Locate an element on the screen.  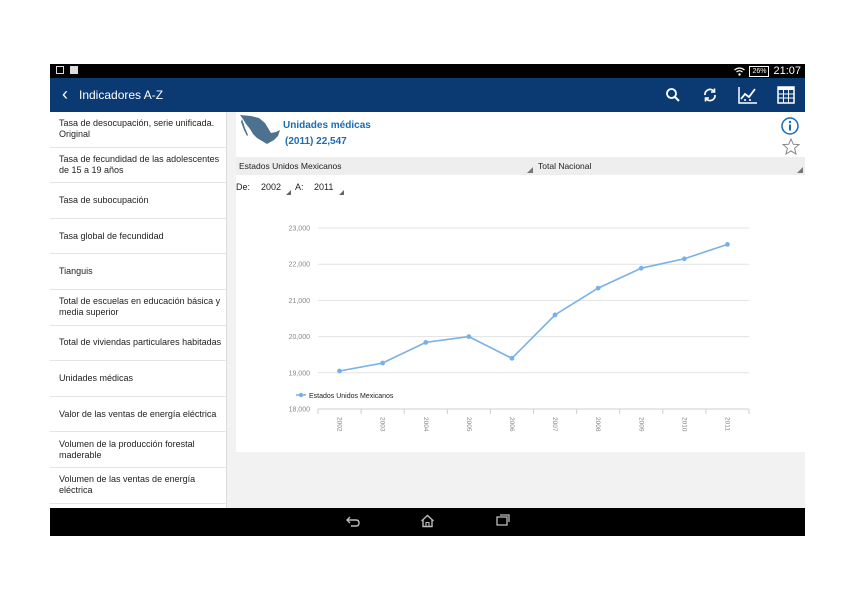
home-icon is located at coordinates (427, 521).